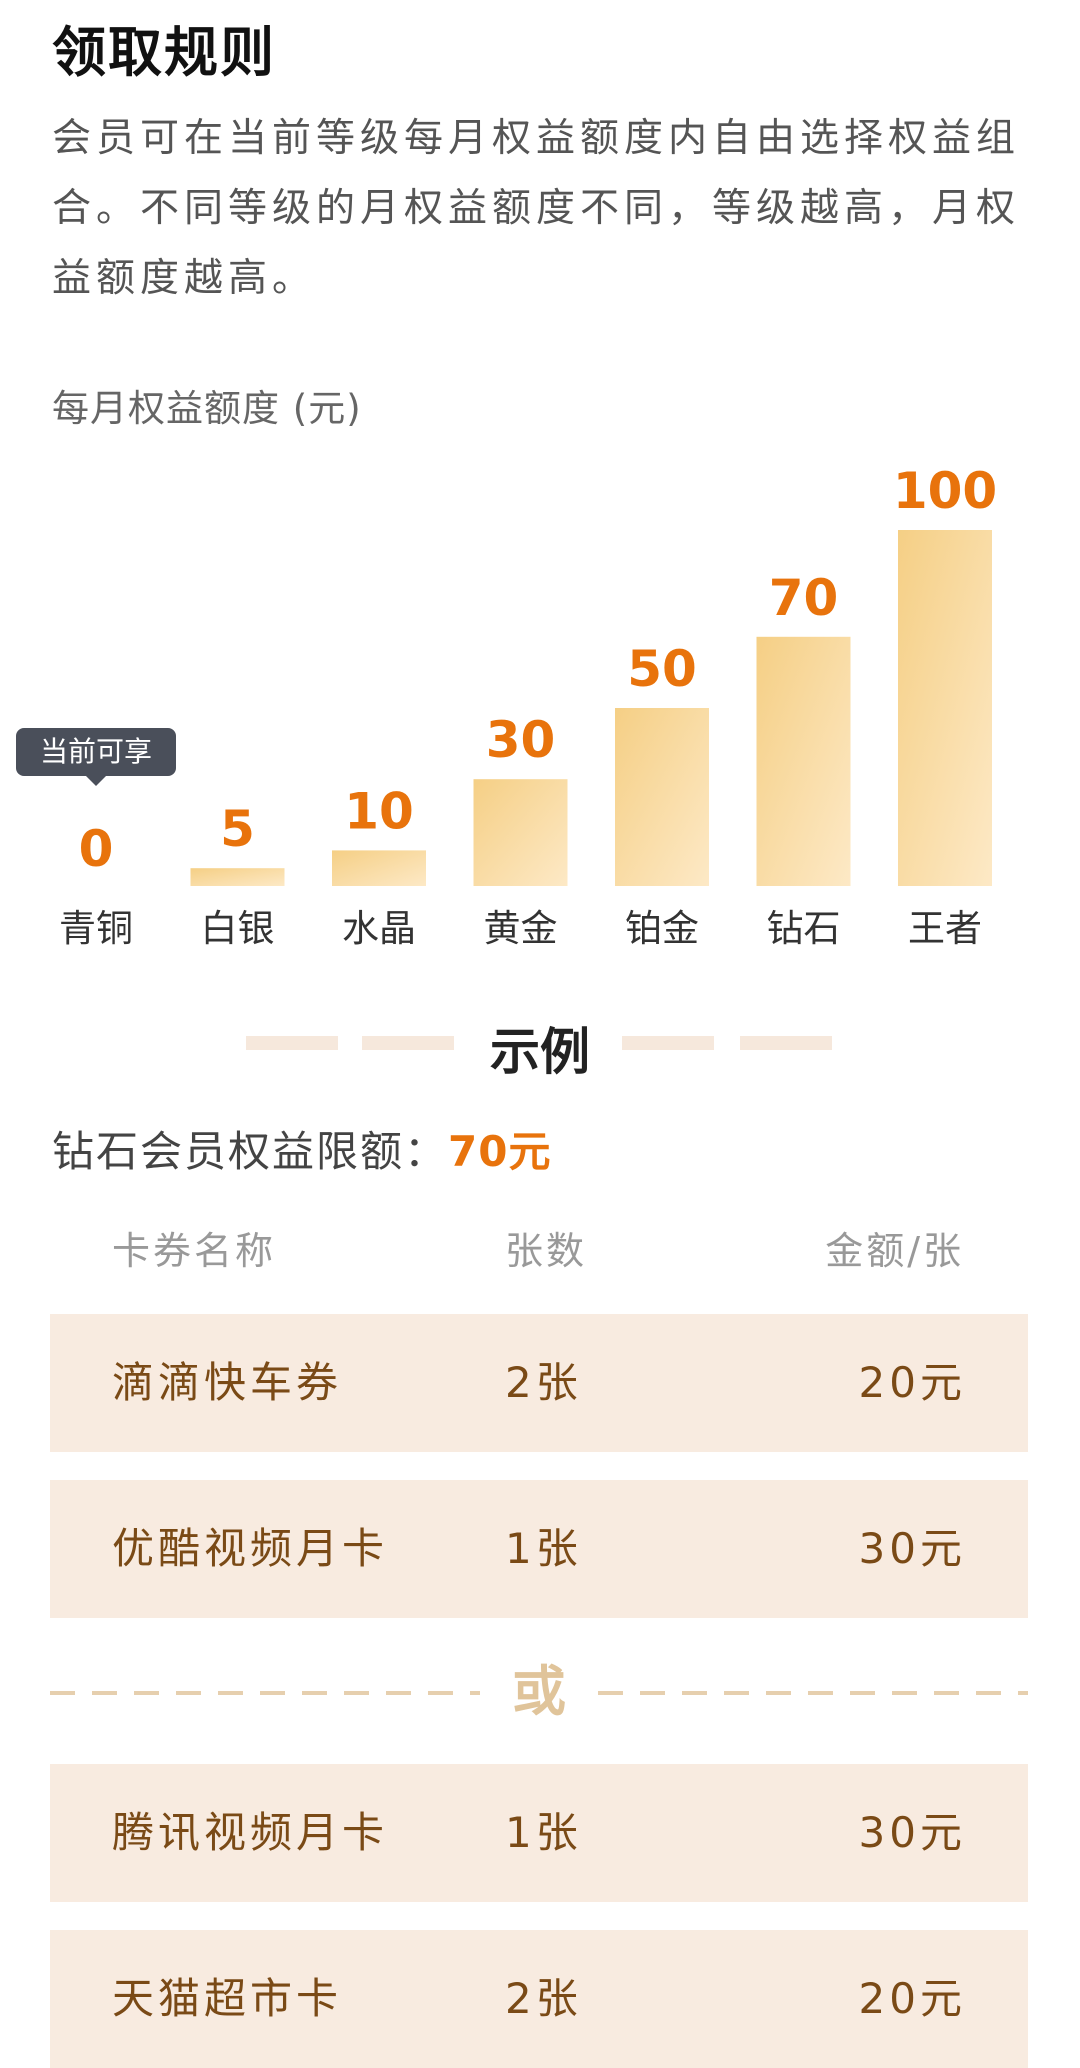  I want to click on dashed-line-left, so click(265, 1693).